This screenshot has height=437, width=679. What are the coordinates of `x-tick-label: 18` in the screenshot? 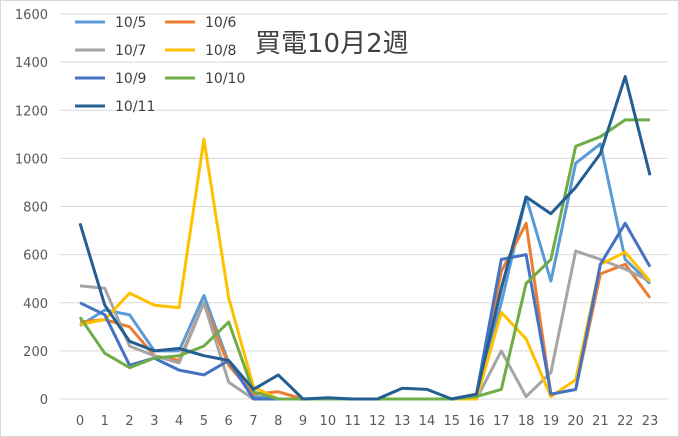 It's located at (526, 421).